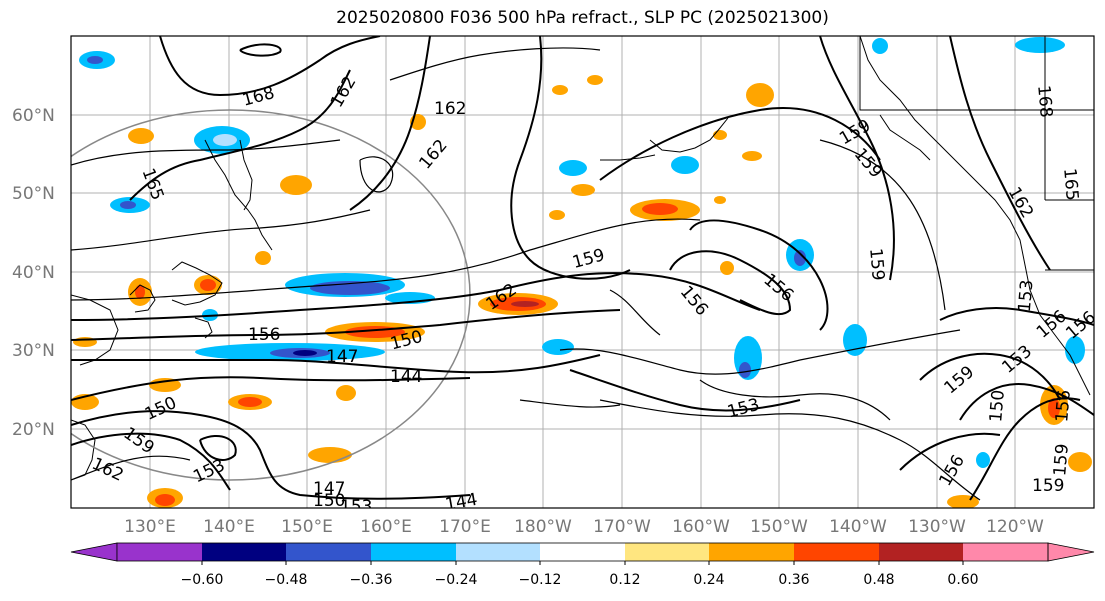  What do you see at coordinates (33, 116) in the screenshot?
I see `lat-label: 60°N` at bounding box center [33, 116].